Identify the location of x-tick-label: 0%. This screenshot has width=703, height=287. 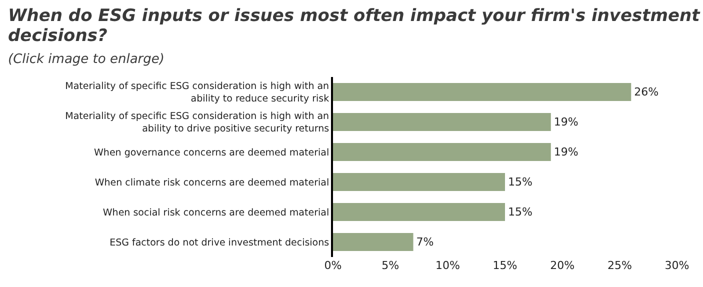
(333, 265).